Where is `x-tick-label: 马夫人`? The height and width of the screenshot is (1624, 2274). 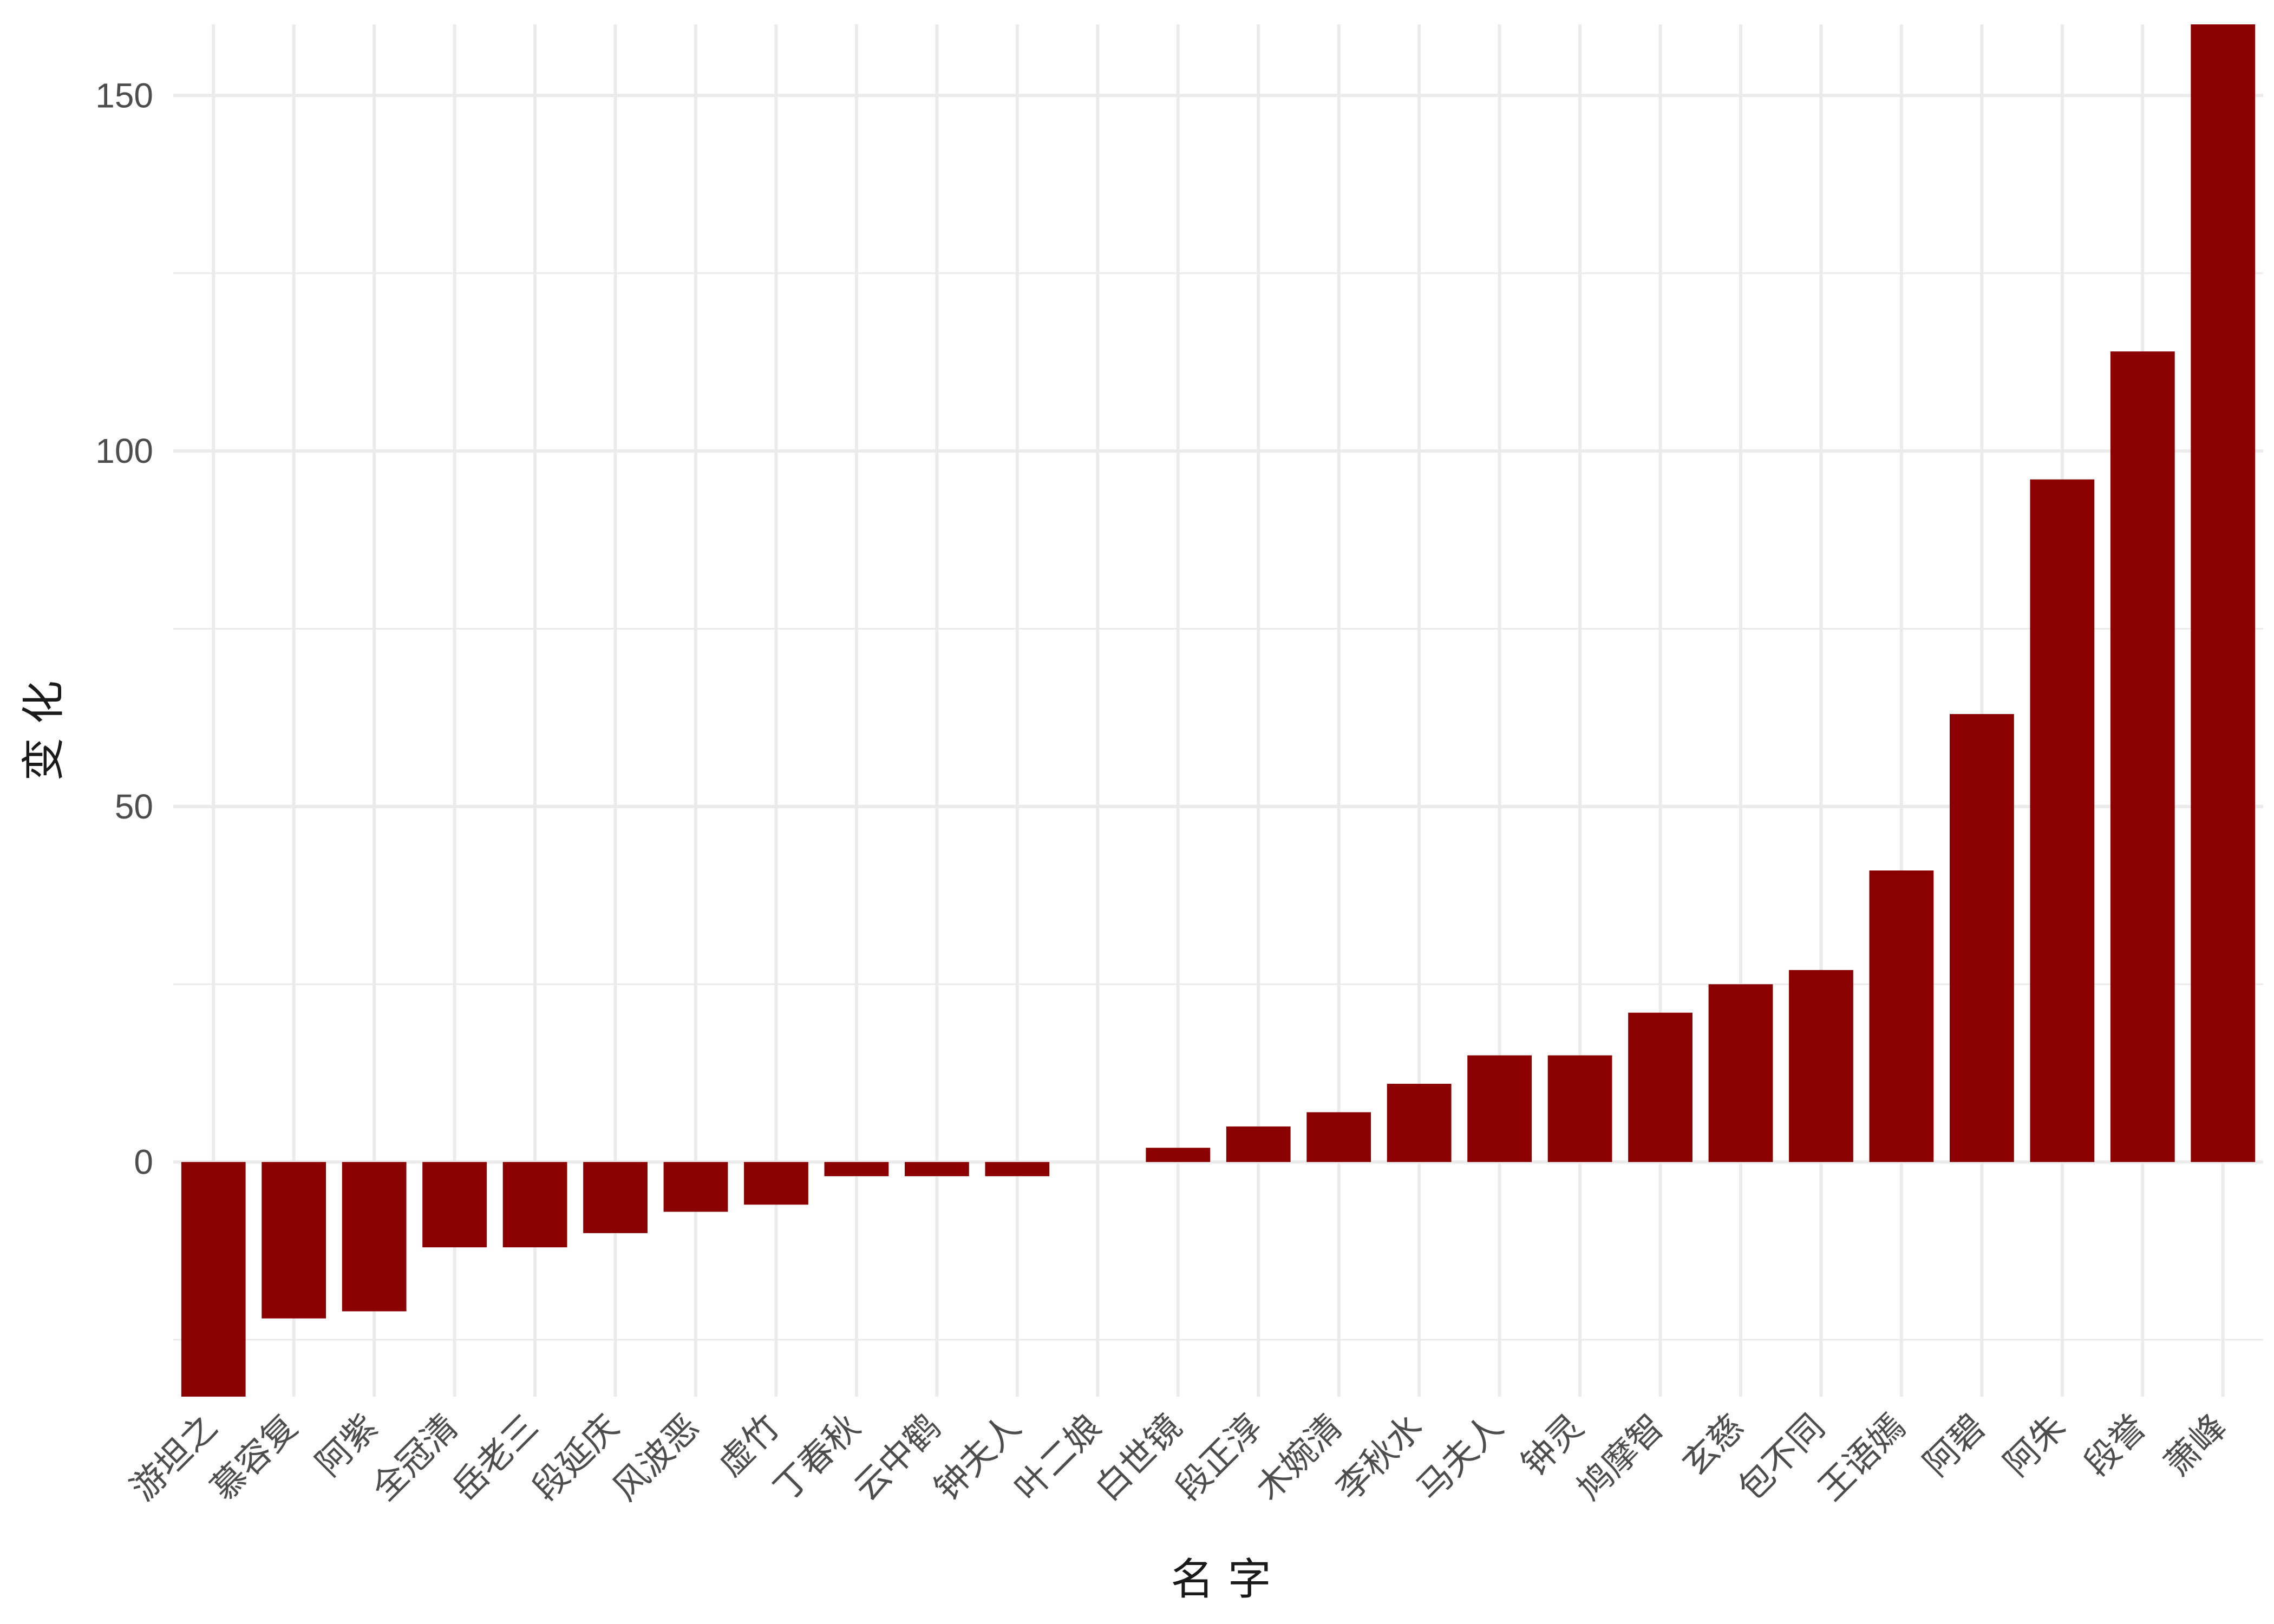 x-tick-label: 马夫人 is located at coordinates (1460, 1458).